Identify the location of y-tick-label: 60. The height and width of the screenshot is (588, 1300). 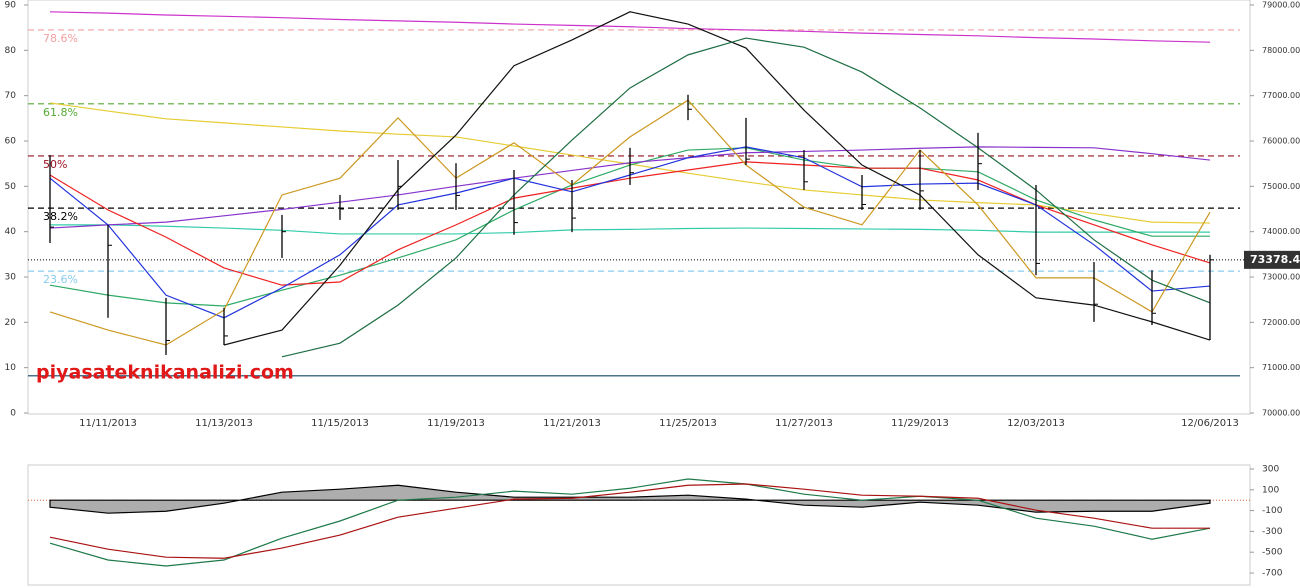
(11, 142).